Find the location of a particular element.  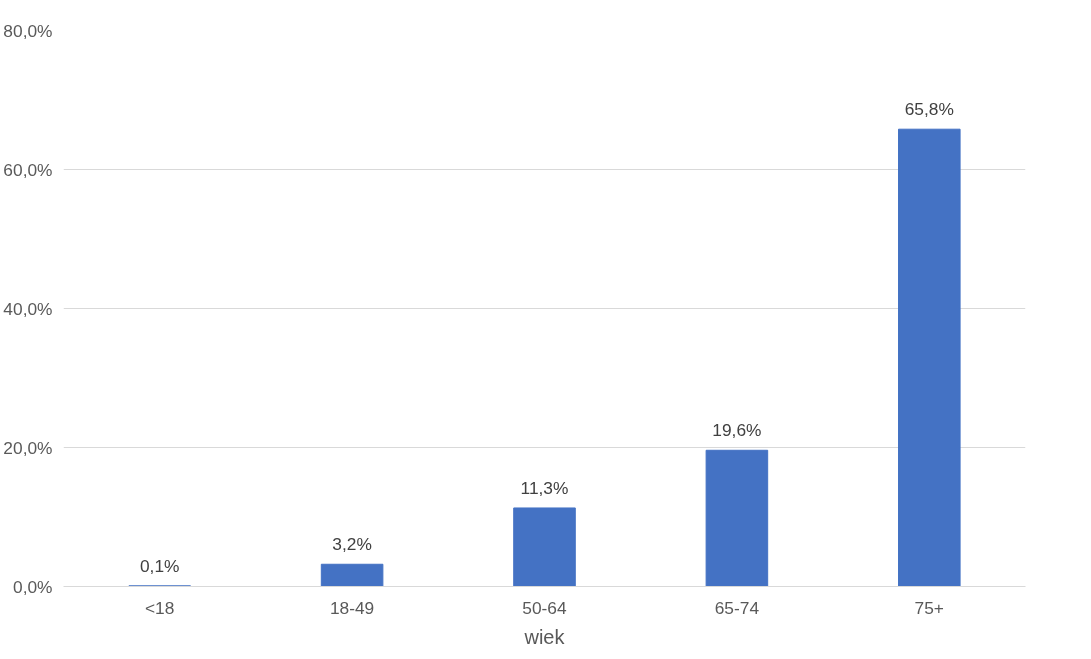

x-tick-label: 18-49 is located at coordinates (352, 607).